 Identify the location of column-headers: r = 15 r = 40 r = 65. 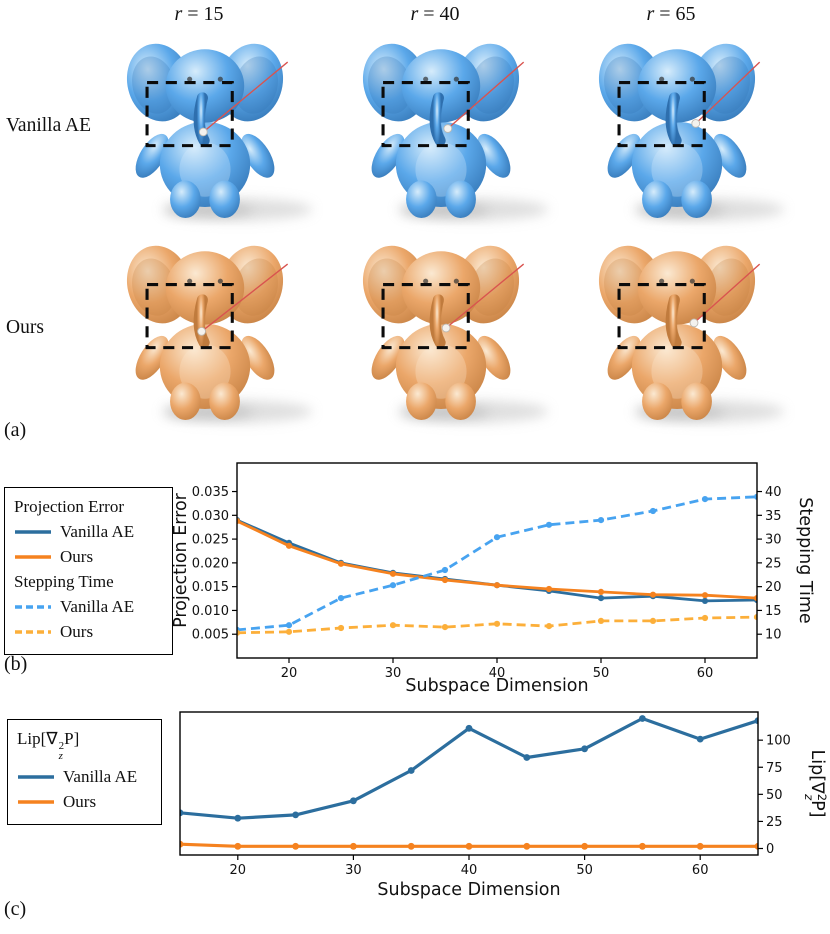
(435, 14).